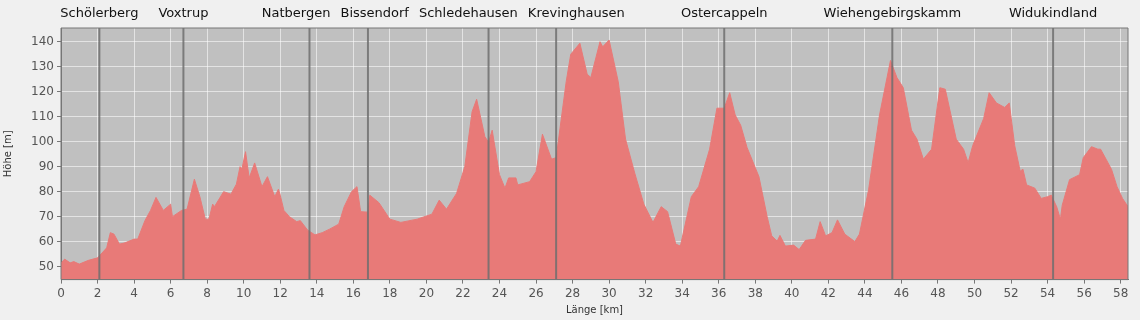  I want to click on y-tick-label: 80, so click(46, 190).